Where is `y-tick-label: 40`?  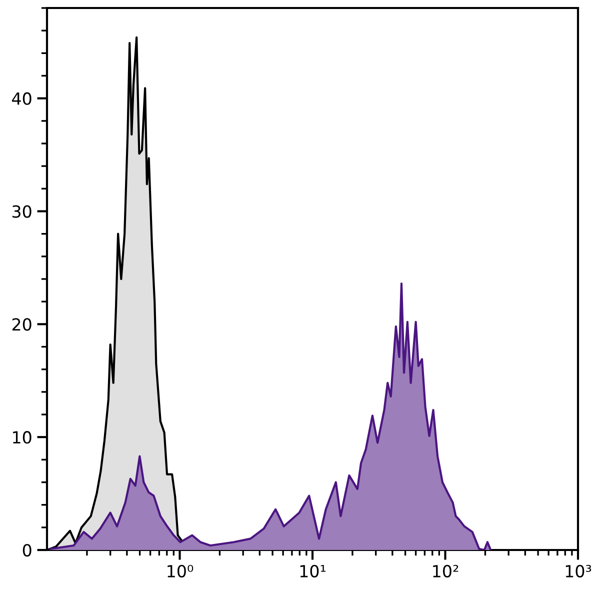
y-tick-label: 40 is located at coordinates (22, 98).